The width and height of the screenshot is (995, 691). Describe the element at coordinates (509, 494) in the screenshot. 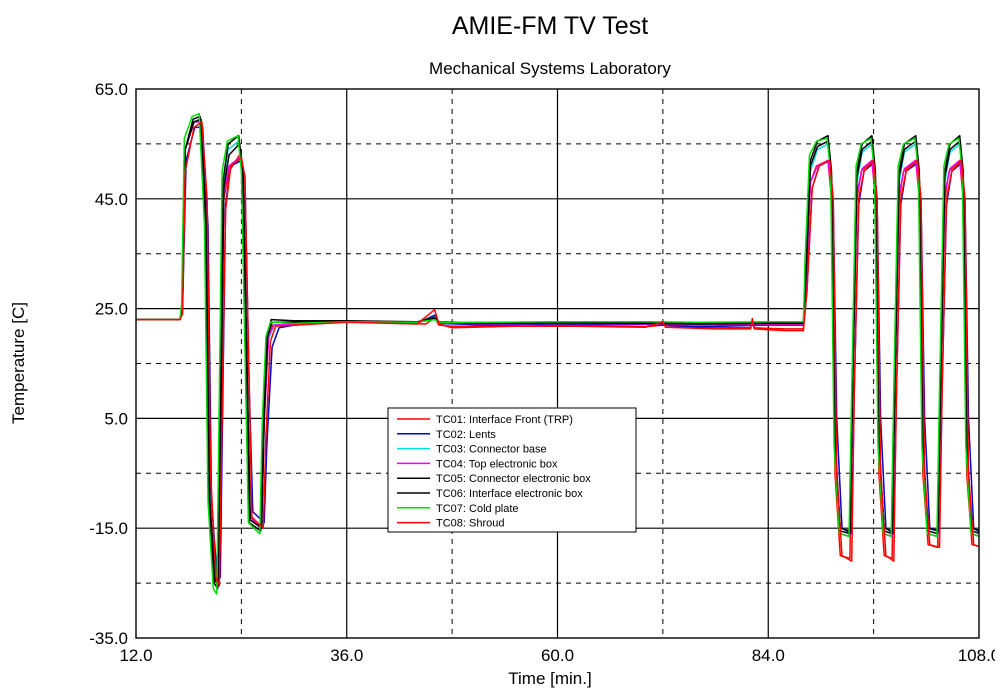

I see `legend-label: TC06: Interface electronic box` at that location.